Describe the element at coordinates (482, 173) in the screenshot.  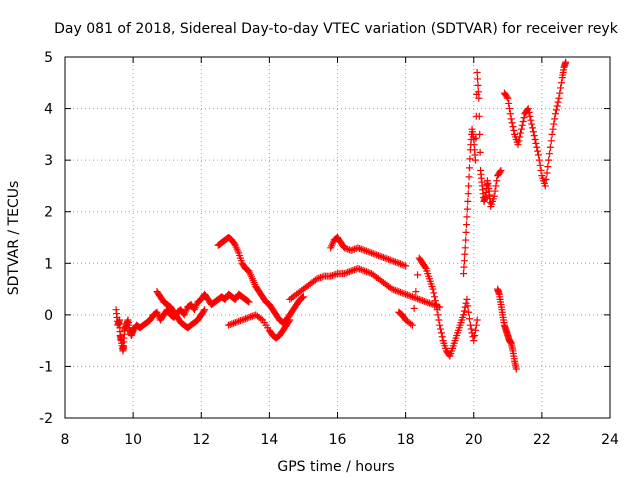
I see `series-cluster-rise` at that location.